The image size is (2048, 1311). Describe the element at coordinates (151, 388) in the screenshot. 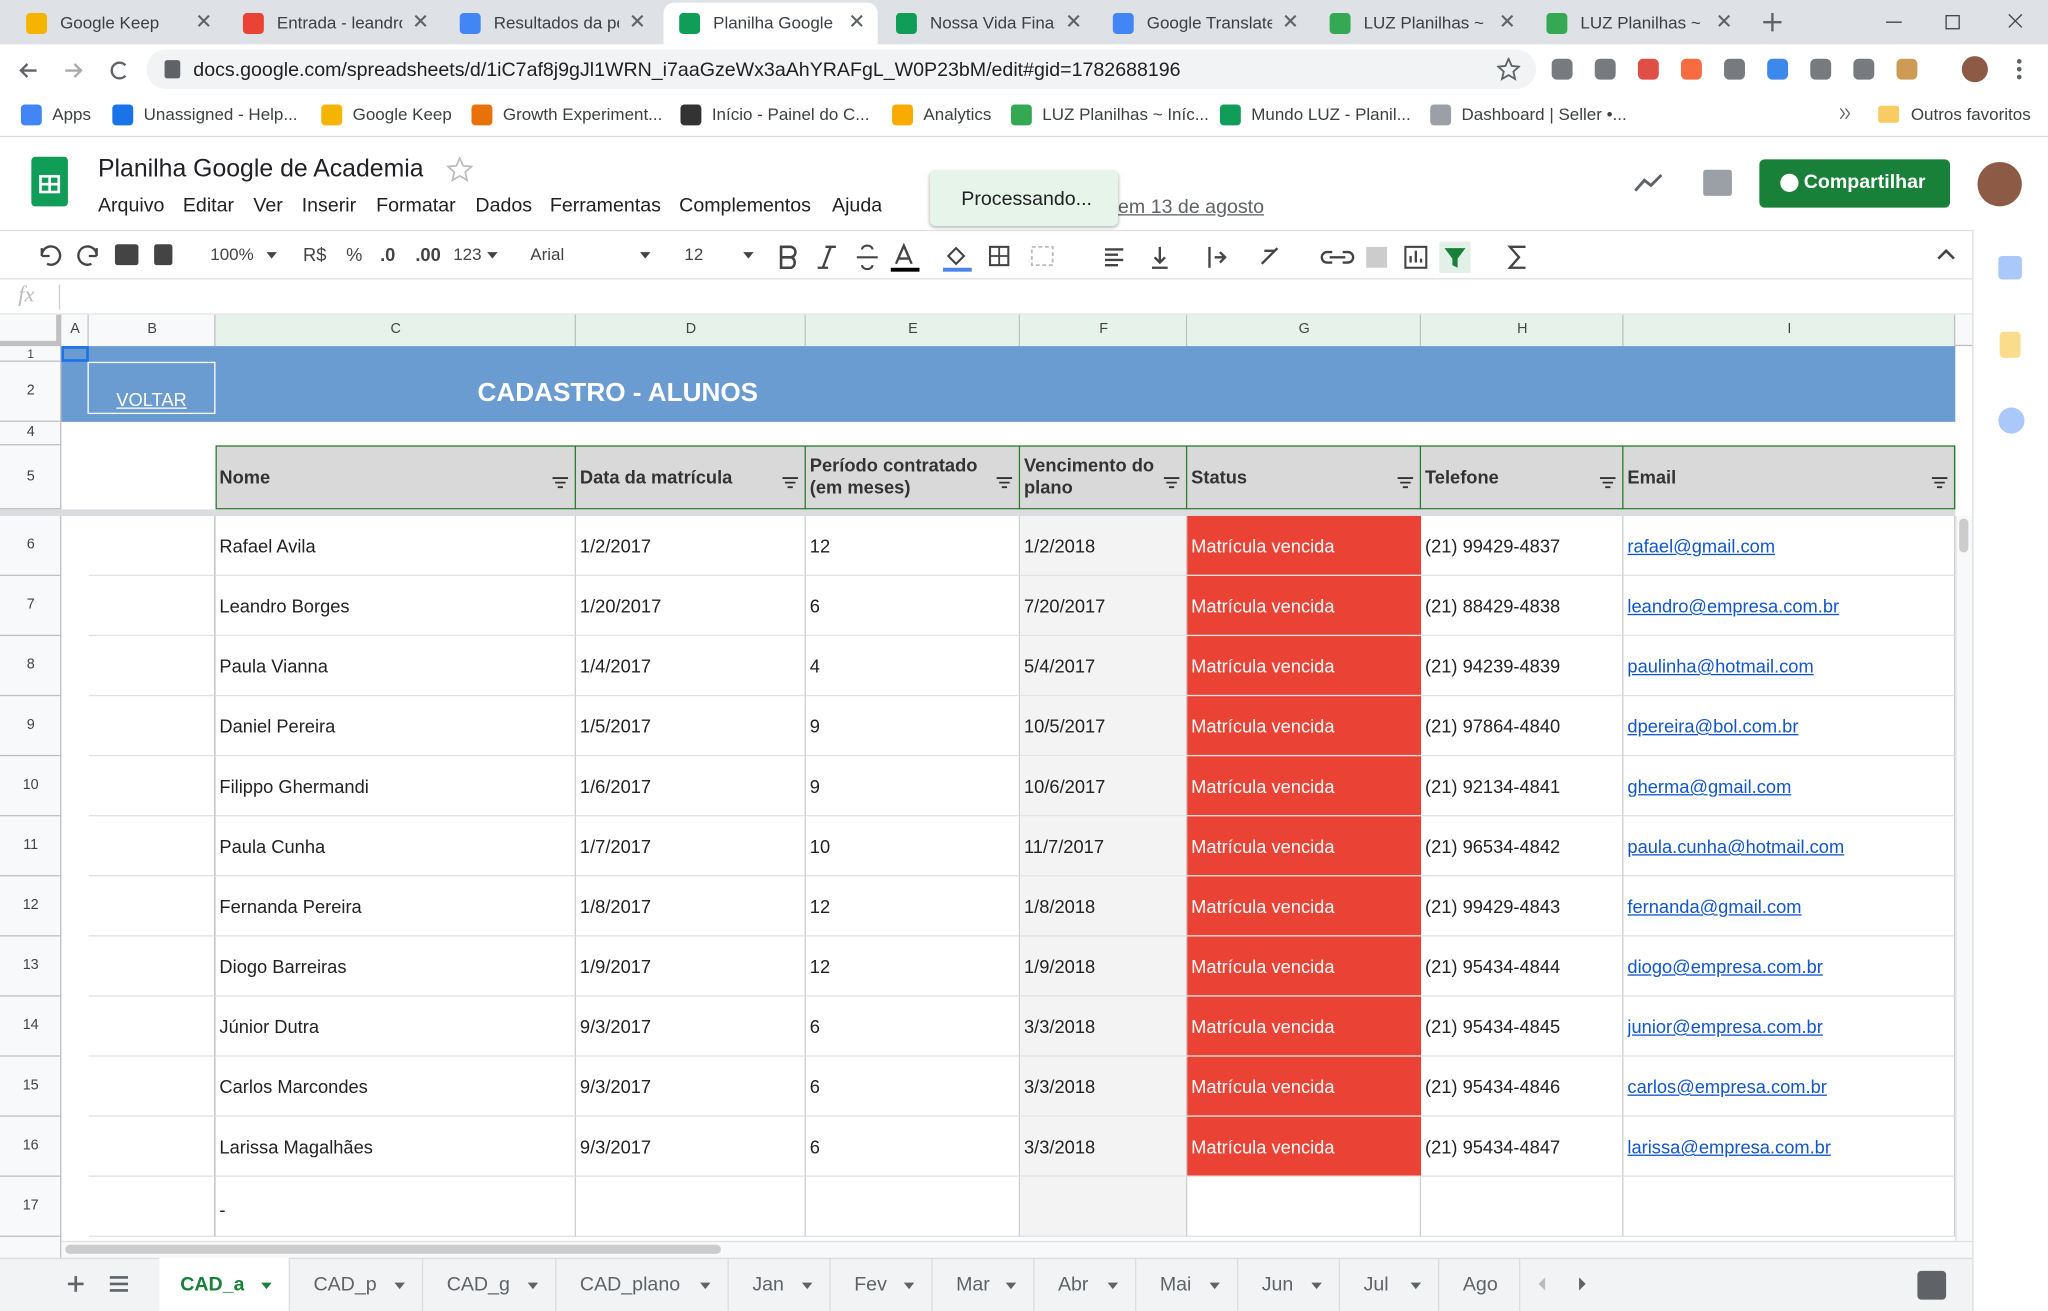

I see `back-button-box` at that location.